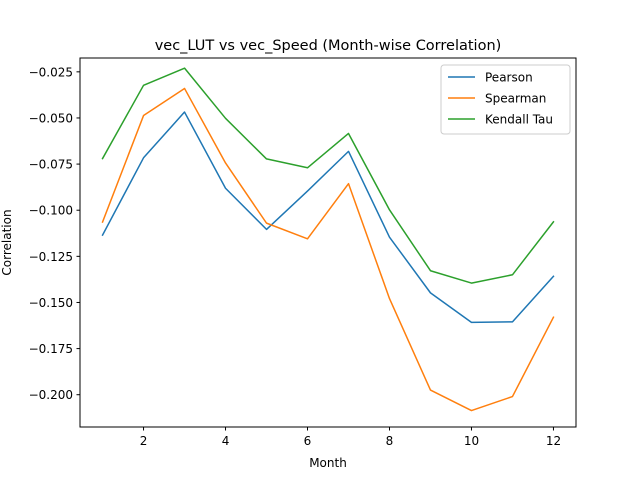 The image size is (640, 480). Describe the element at coordinates (51, 211) in the screenshot. I see `y-tick-label: −0.100` at that location.